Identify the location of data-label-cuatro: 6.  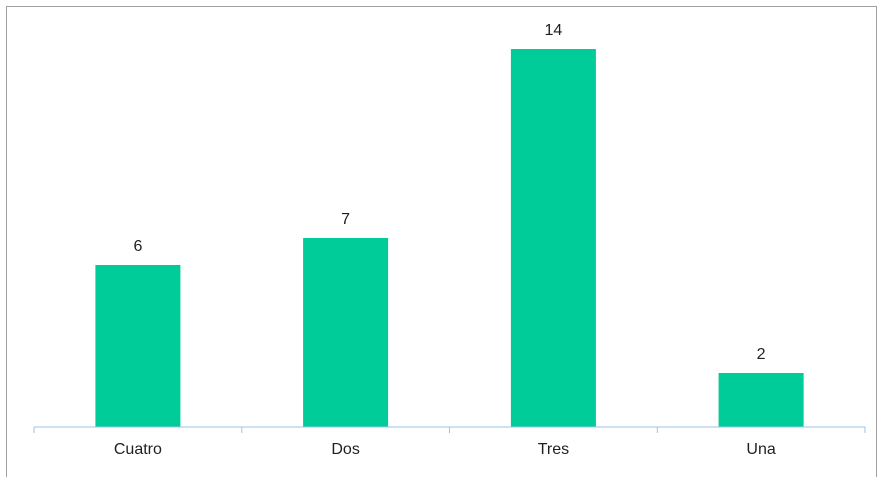
(137, 246).